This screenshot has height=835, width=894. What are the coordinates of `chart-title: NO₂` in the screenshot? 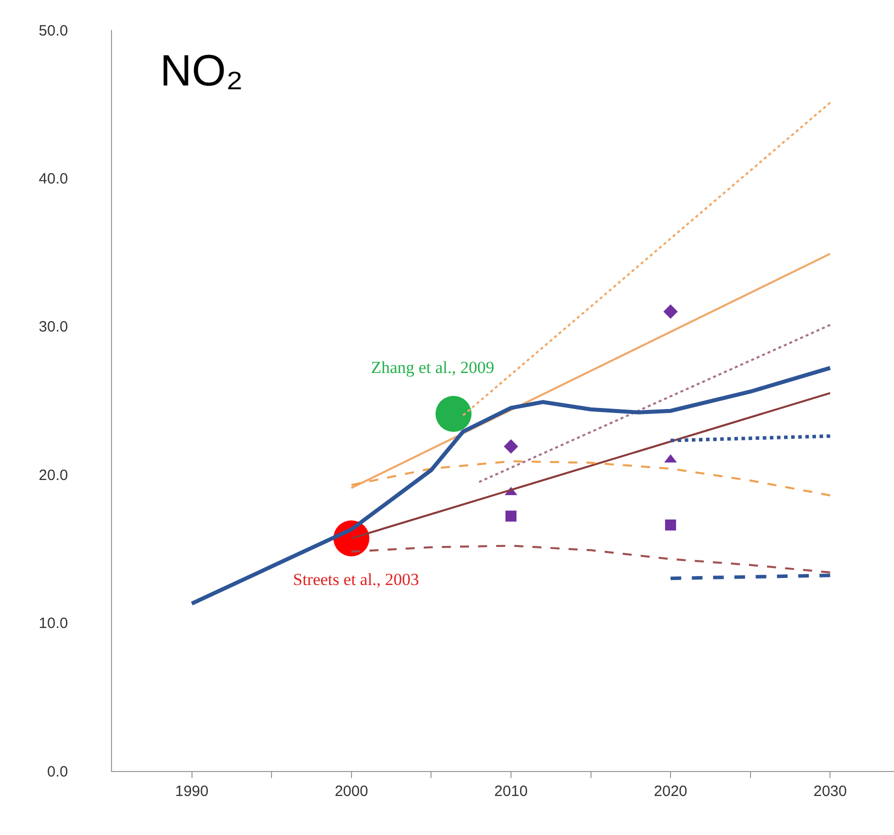 It's located at (202, 71).